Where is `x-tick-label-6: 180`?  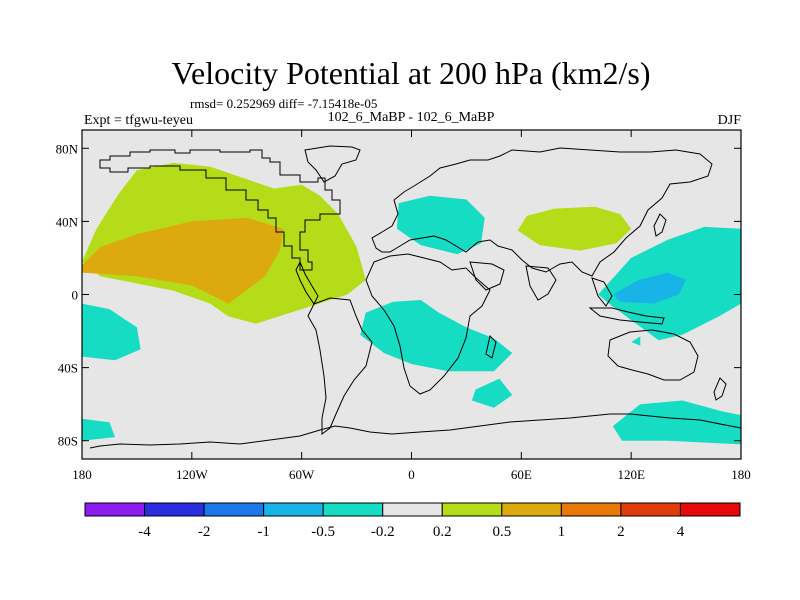
x-tick-label-6: 180 is located at coordinates (741, 474).